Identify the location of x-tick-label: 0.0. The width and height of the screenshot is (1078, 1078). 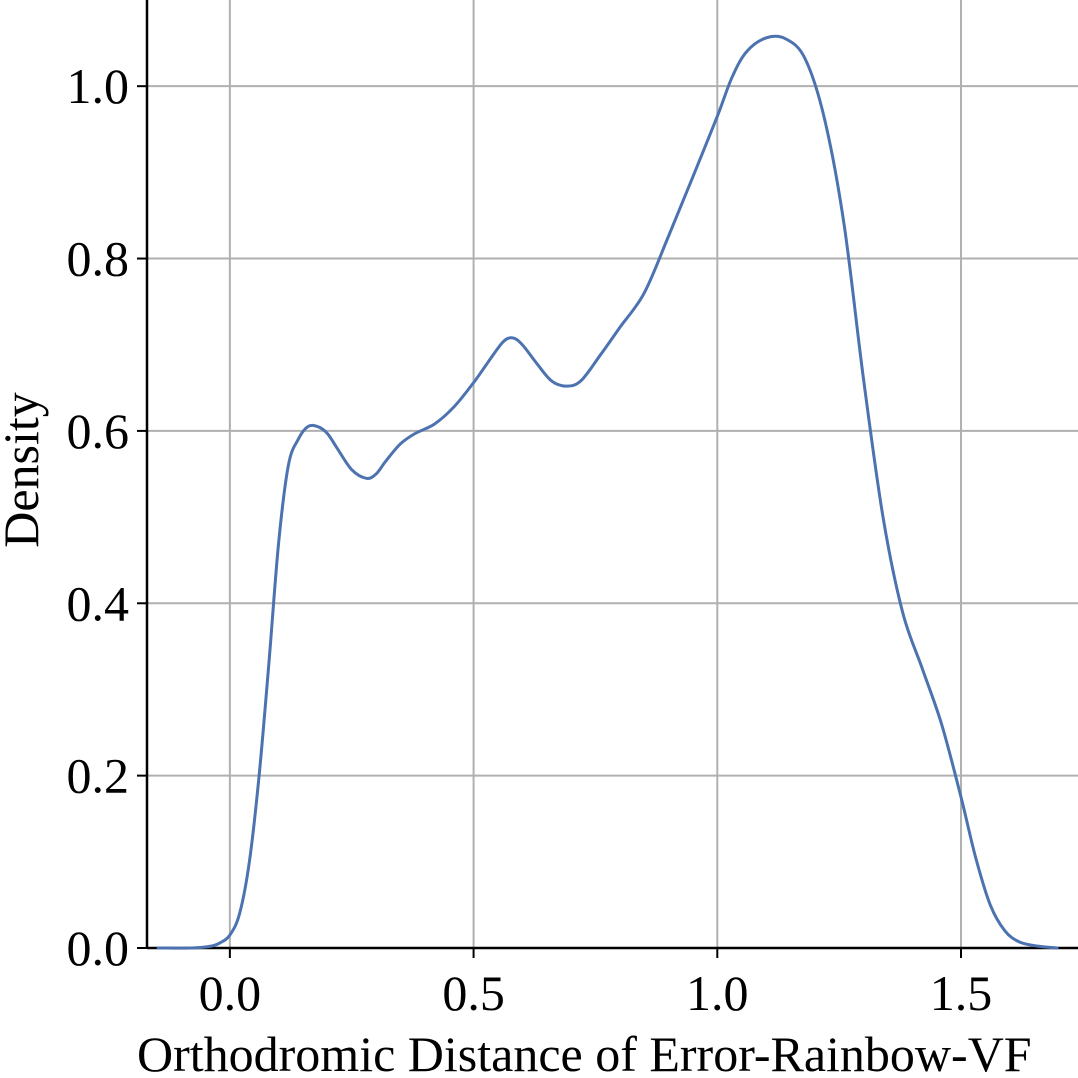
(230, 993).